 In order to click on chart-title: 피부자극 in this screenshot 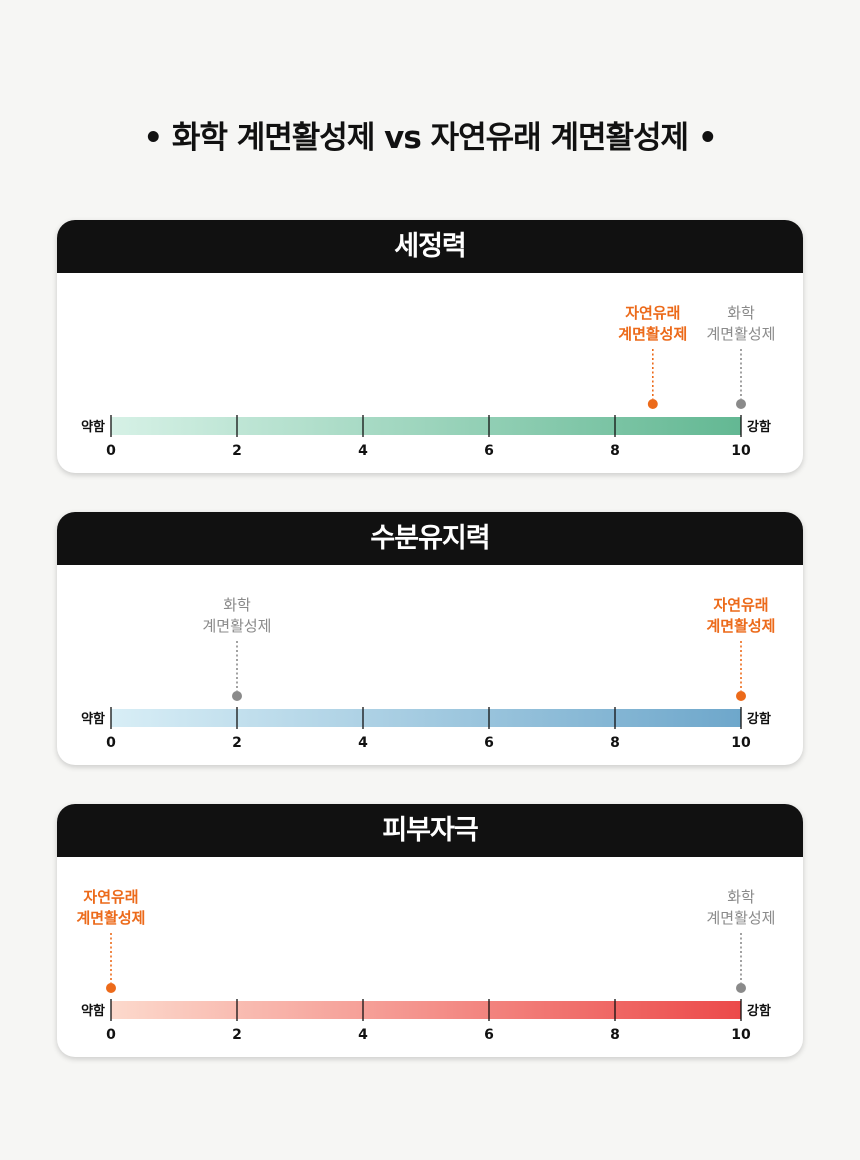, I will do `click(430, 830)`.